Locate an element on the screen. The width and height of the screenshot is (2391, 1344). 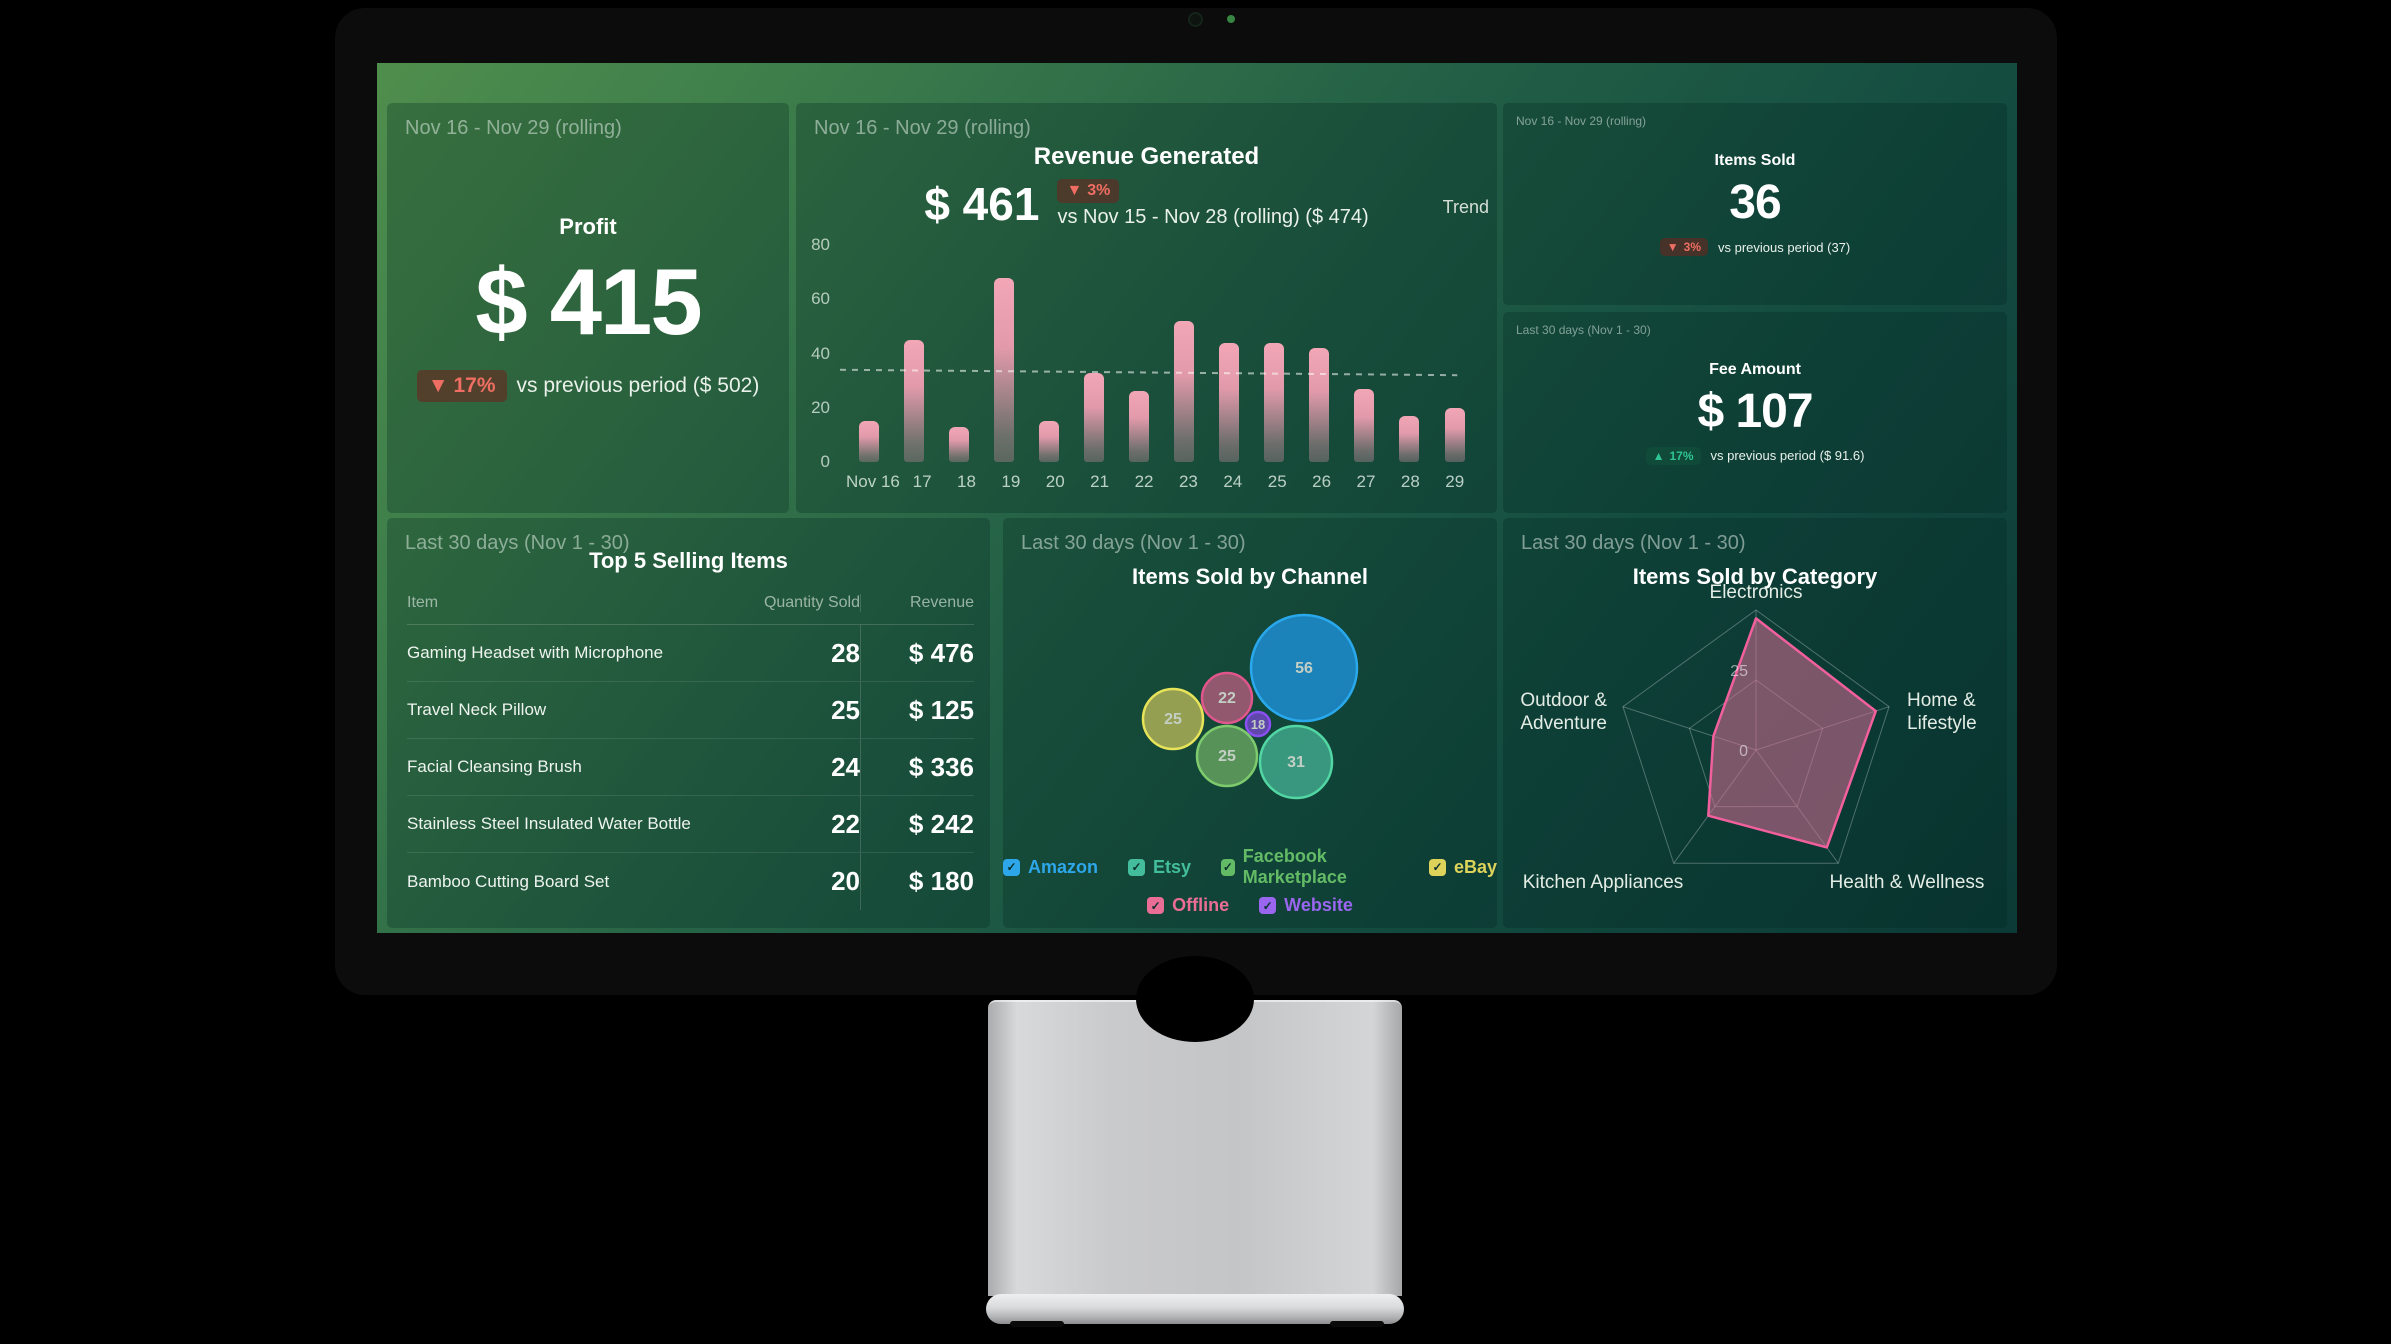
quantity-cell: 25 is located at coordinates (845, 709).